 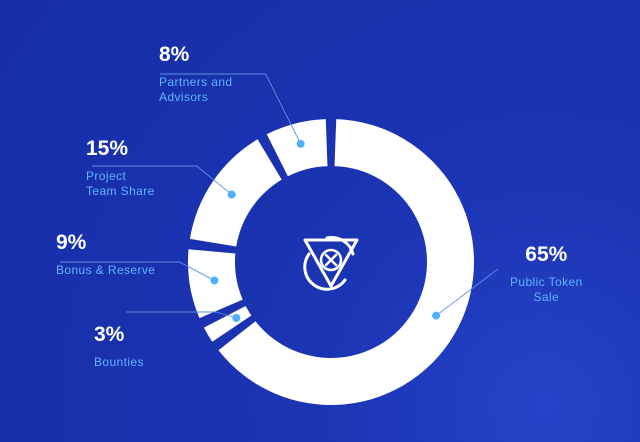 What do you see at coordinates (300, 143) in the screenshot?
I see `slice-marker-dot-partners-and-advisors` at bounding box center [300, 143].